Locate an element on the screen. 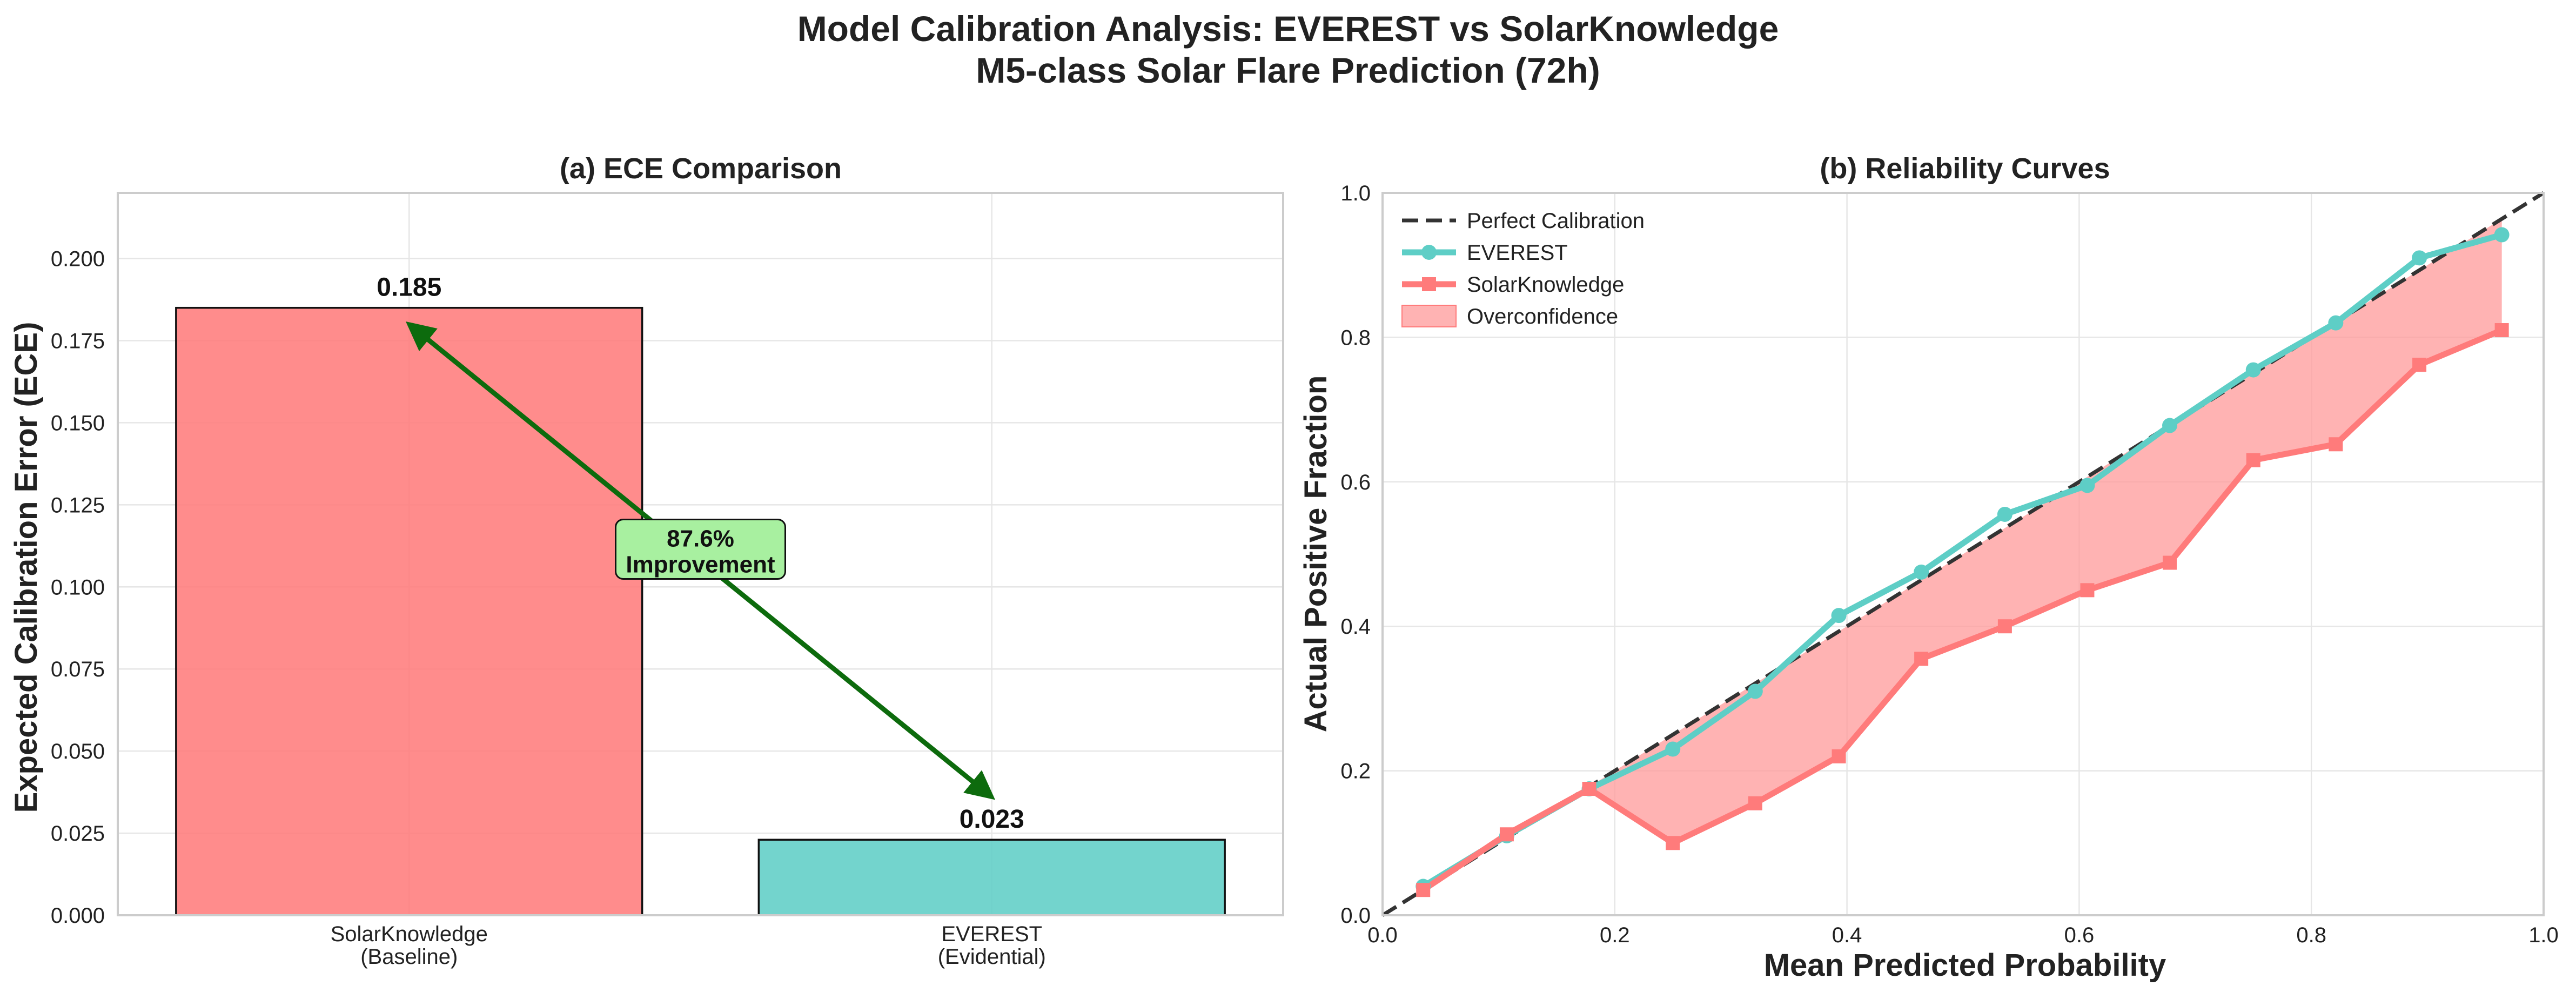 This screenshot has height=999, width=2576. bar-chart-value-labels: 0.185 0.023 is located at coordinates (701, 553).